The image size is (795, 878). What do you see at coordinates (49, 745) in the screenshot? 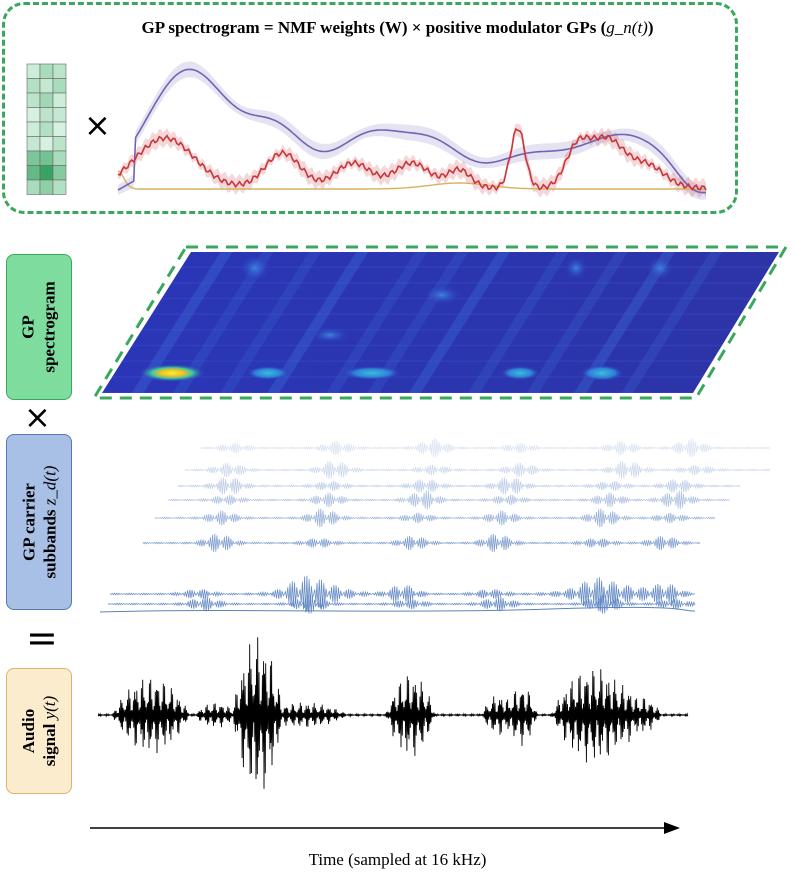
I see `label-line-2: signal` at bounding box center [49, 745].